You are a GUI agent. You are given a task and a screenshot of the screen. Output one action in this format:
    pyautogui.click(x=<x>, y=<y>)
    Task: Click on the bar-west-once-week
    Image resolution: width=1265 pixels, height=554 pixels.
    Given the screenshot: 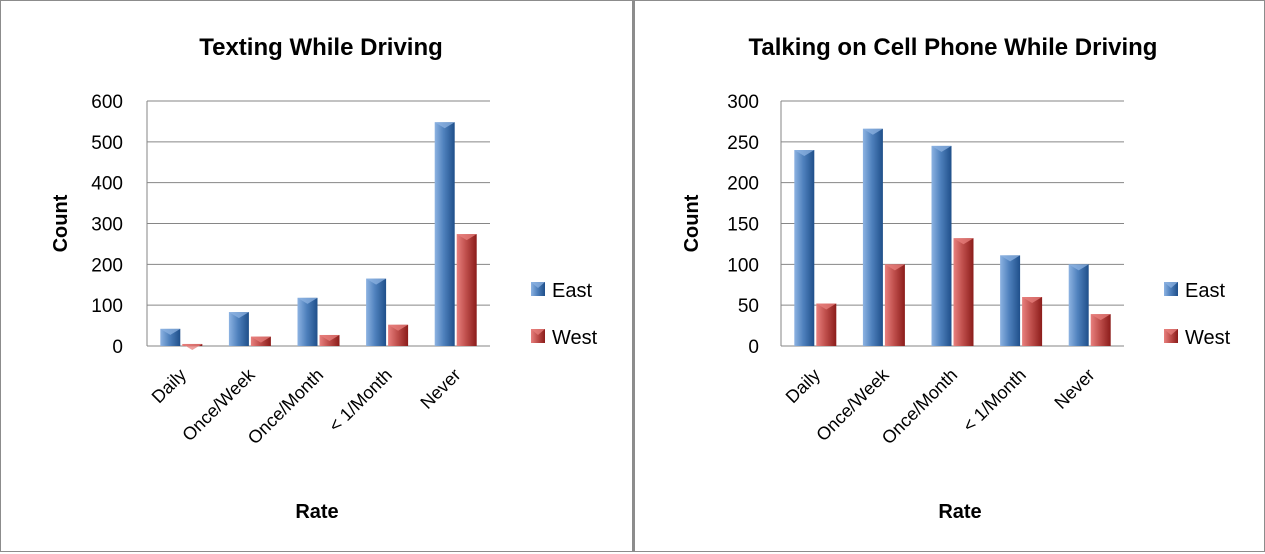 What is the action you would take?
    pyautogui.click(x=894, y=305)
    